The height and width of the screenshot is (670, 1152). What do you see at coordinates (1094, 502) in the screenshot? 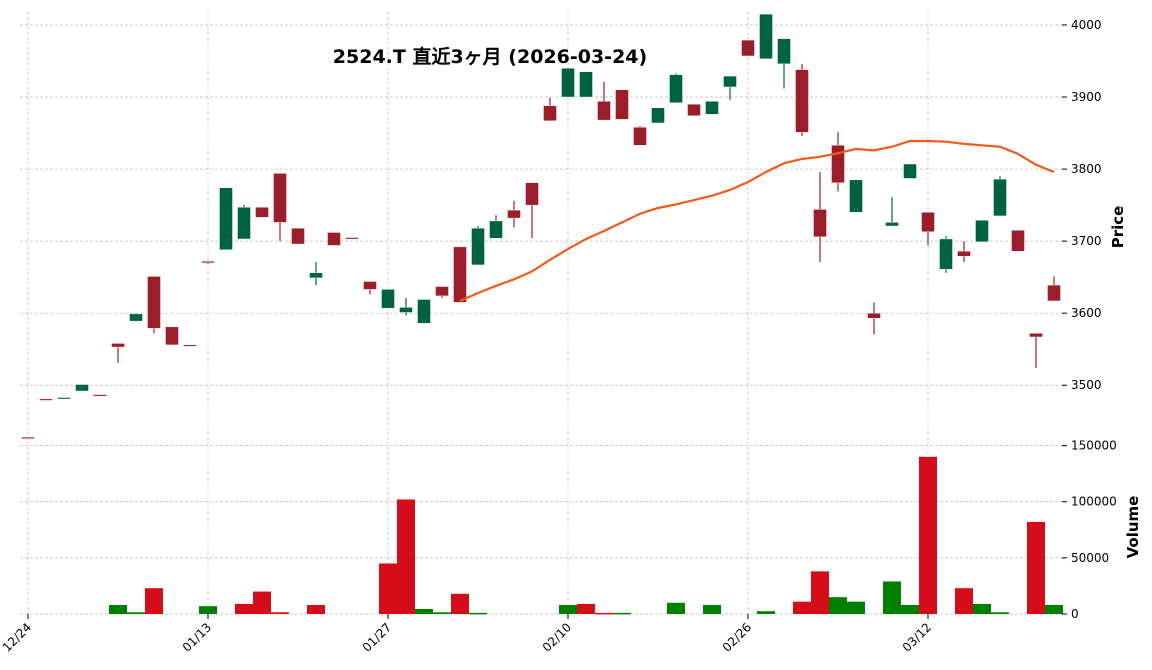
I see `volume-tick-label: 100000` at bounding box center [1094, 502].